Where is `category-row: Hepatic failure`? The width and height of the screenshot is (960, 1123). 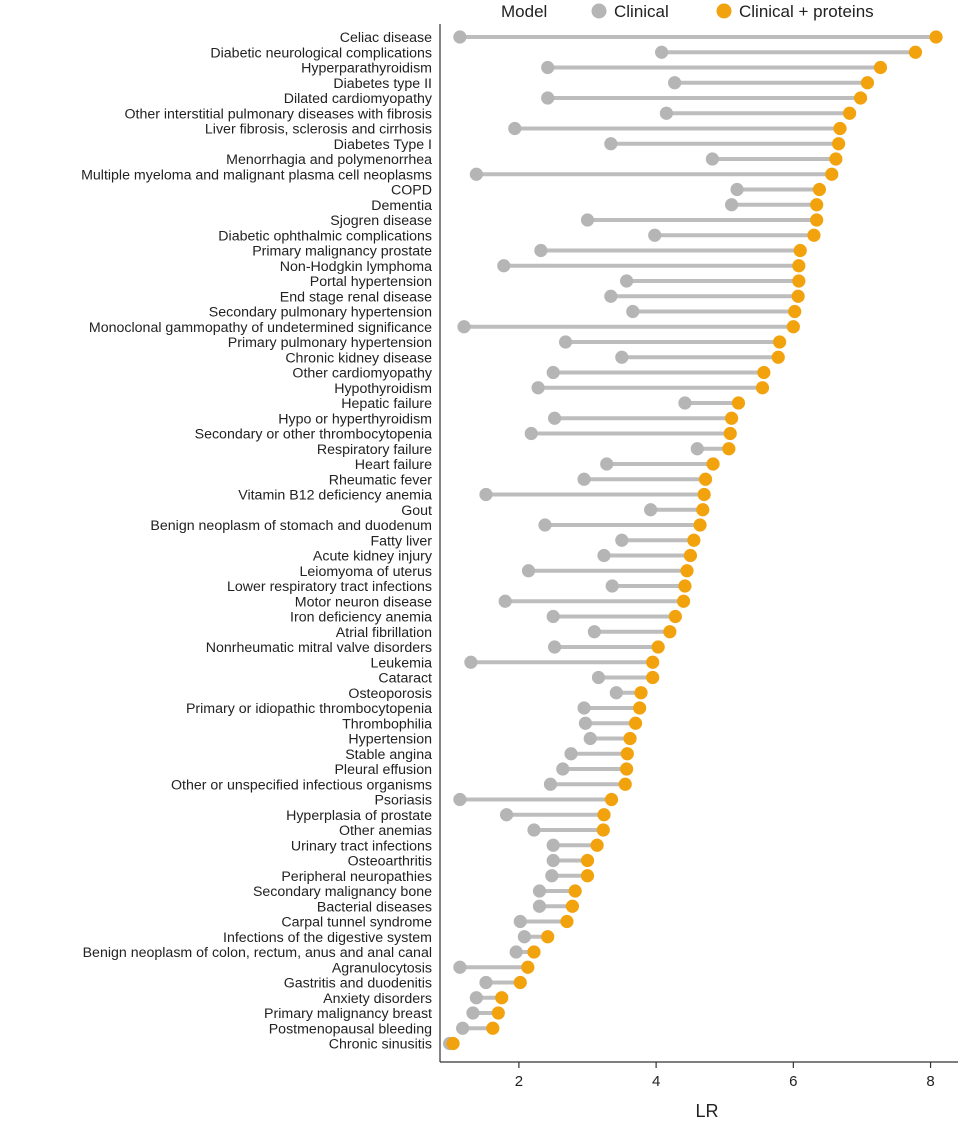 category-row: Hepatic failure is located at coordinates (543, 404).